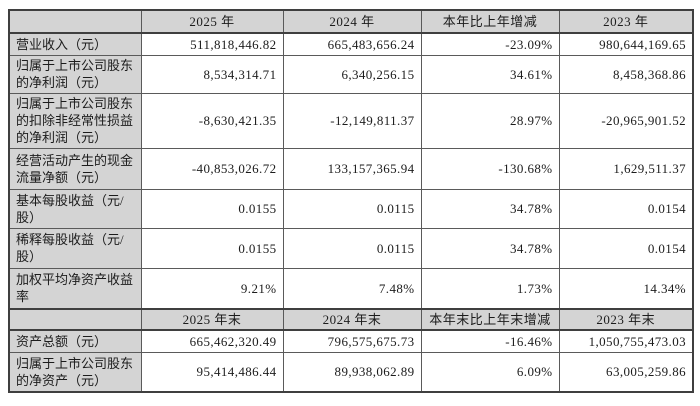 This screenshot has width=700, height=406. Describe the element at coordinates (626, 44) in the screenshot. I see `value-cell: 980,644,169.65` at that location.